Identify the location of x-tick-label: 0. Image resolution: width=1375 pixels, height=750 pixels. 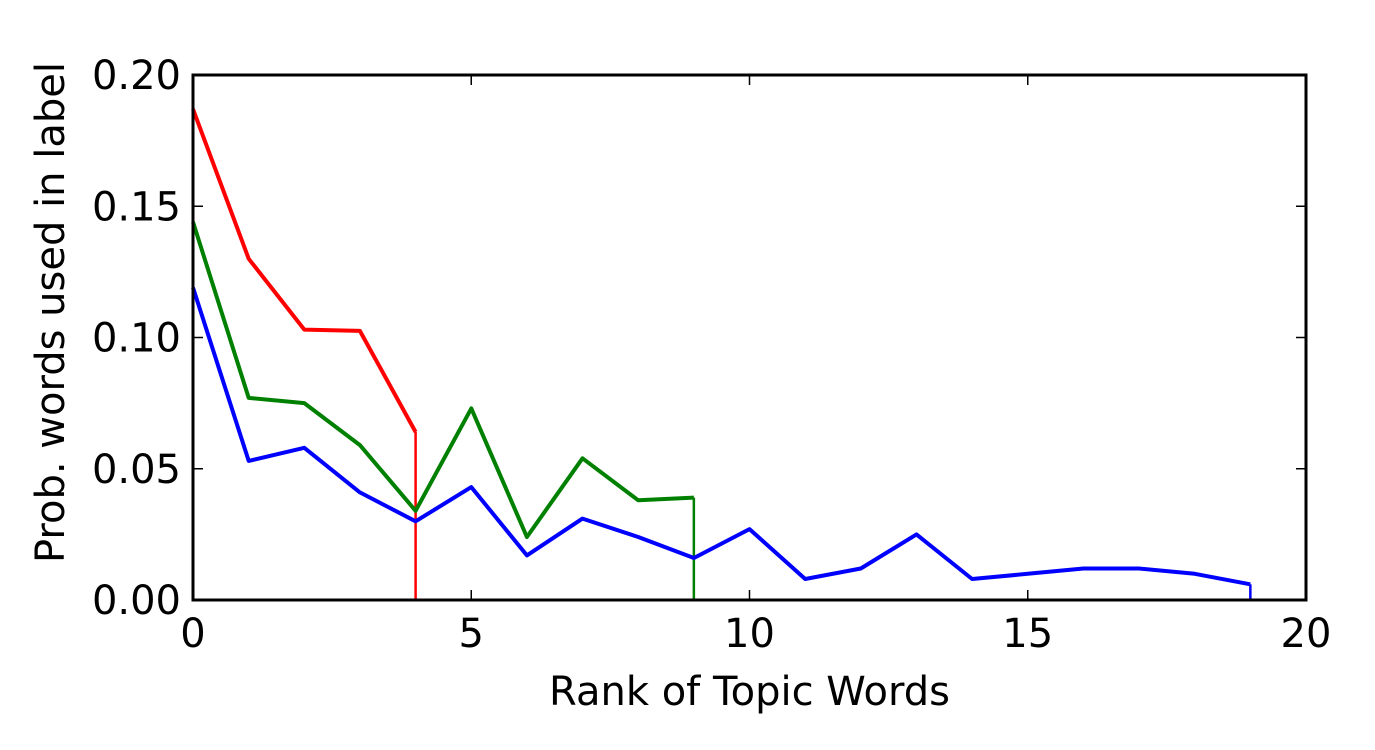
(192, 634).